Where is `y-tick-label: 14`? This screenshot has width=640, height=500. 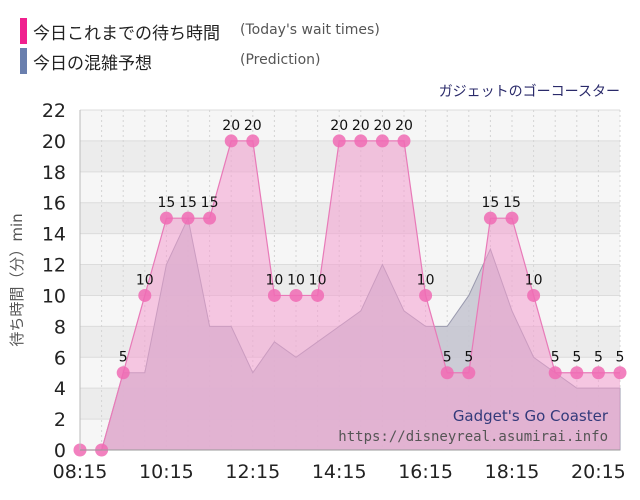
y-tick-label: 14 is located at coordinates (54, 235).